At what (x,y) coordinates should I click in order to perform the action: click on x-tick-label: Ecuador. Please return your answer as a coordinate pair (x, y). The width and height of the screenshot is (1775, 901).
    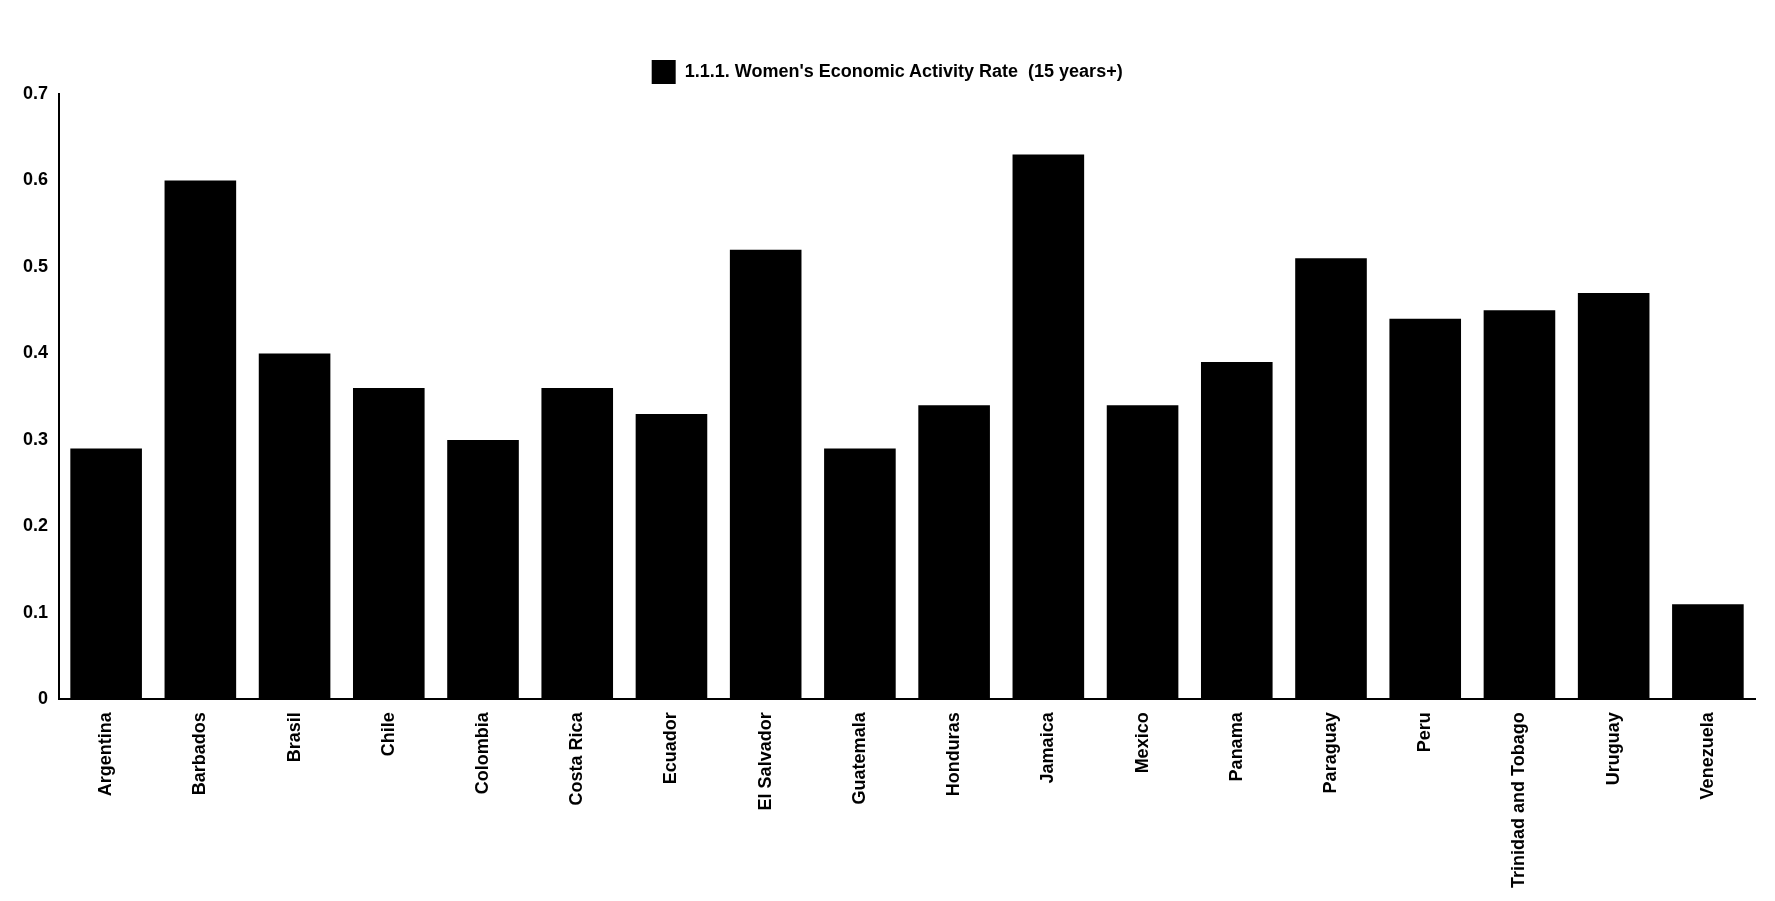
    Looking at the image, I should click on (670, 748).